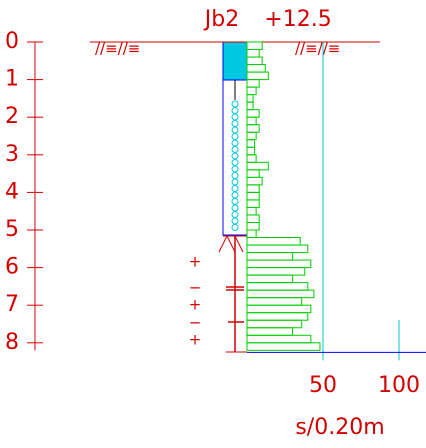  Describe the element at coordinates (12, 267) in the screenshot. I see `y-tick-label: 6` at that location.